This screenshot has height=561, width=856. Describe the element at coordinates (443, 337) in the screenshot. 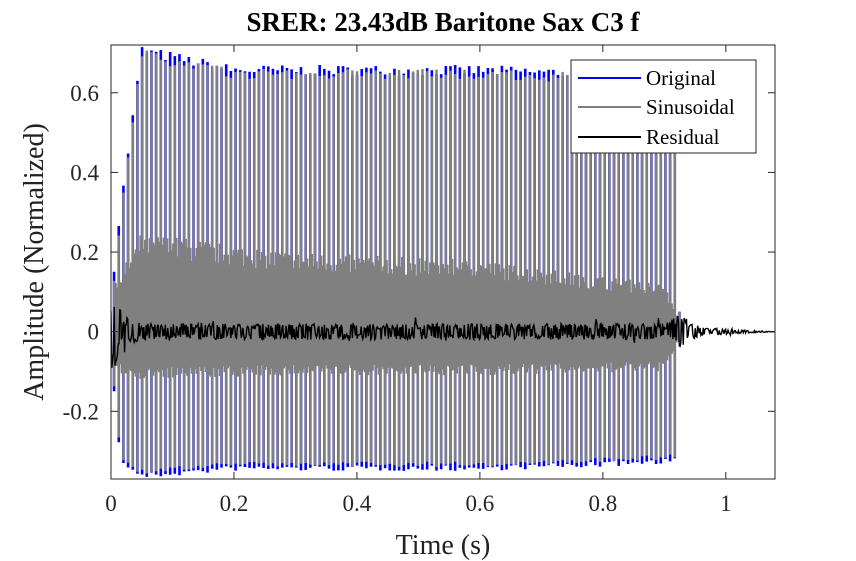

I see `series-line-residual` at that location.